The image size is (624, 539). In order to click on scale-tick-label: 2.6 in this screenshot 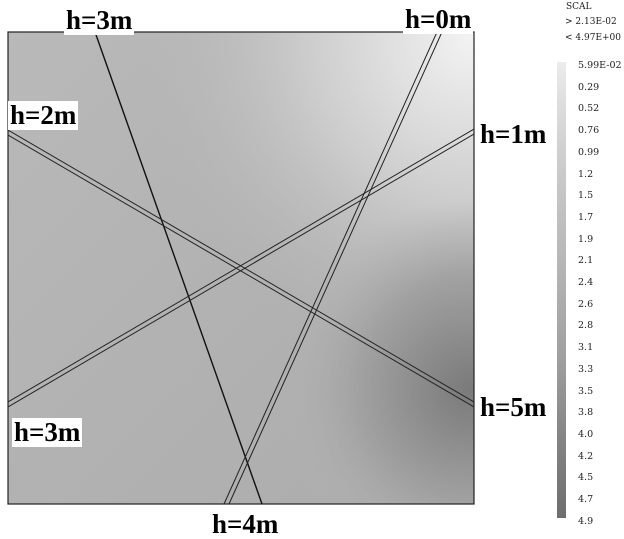, I will do `click(586, 304)`.